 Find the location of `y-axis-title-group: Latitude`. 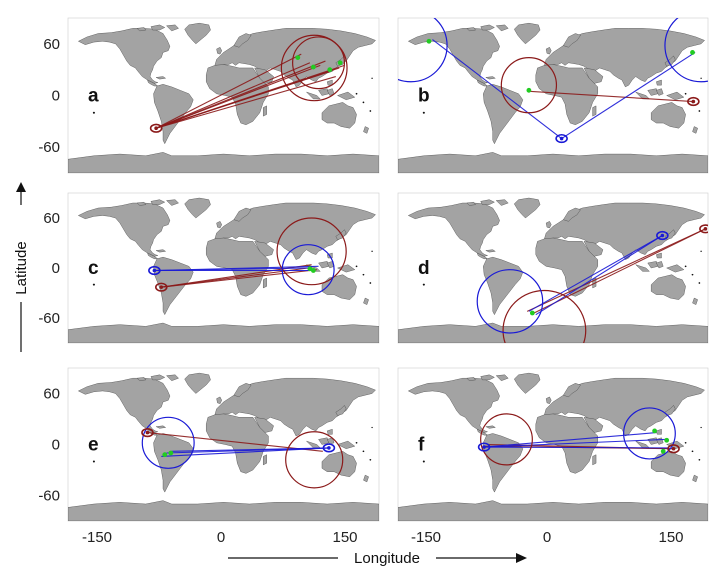

y-axis-title-group: Latitude is located at coordinates (21, 267).